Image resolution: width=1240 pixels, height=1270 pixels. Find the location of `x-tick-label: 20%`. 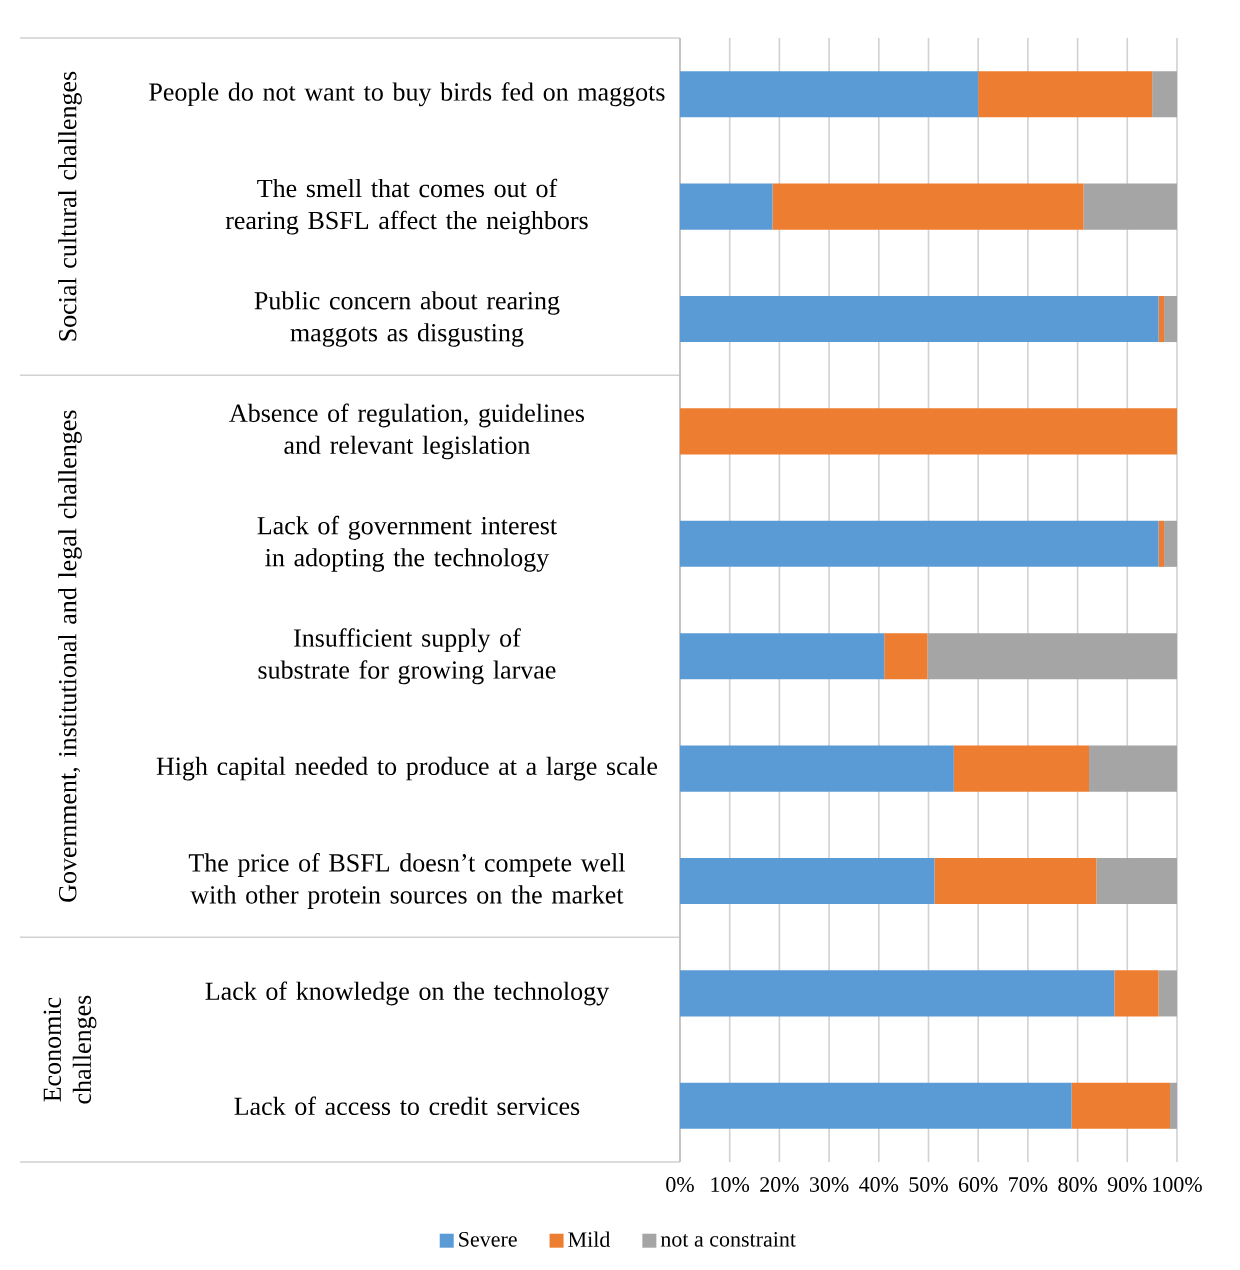

x-tick-label: 20% is located at coordinates (779, 1184).